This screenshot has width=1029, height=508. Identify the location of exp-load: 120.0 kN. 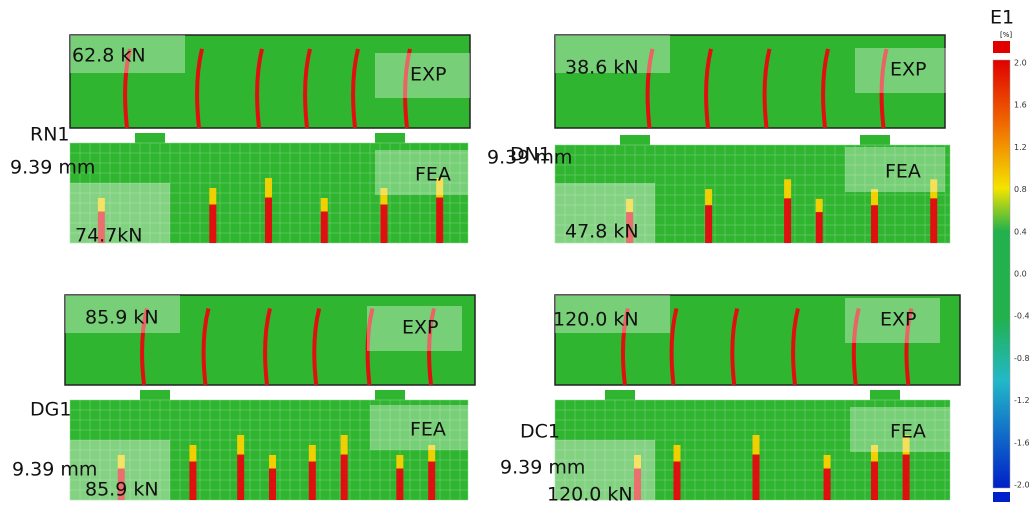
(596, 320).